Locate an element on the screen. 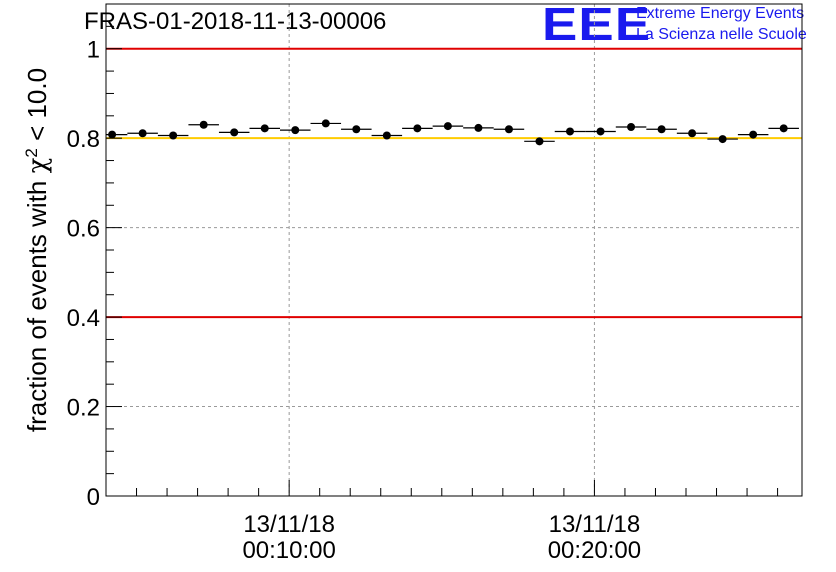 The width and height of the screenshot is (836, 572). y-tick-label: 1 is located at coordinates (93, 50).